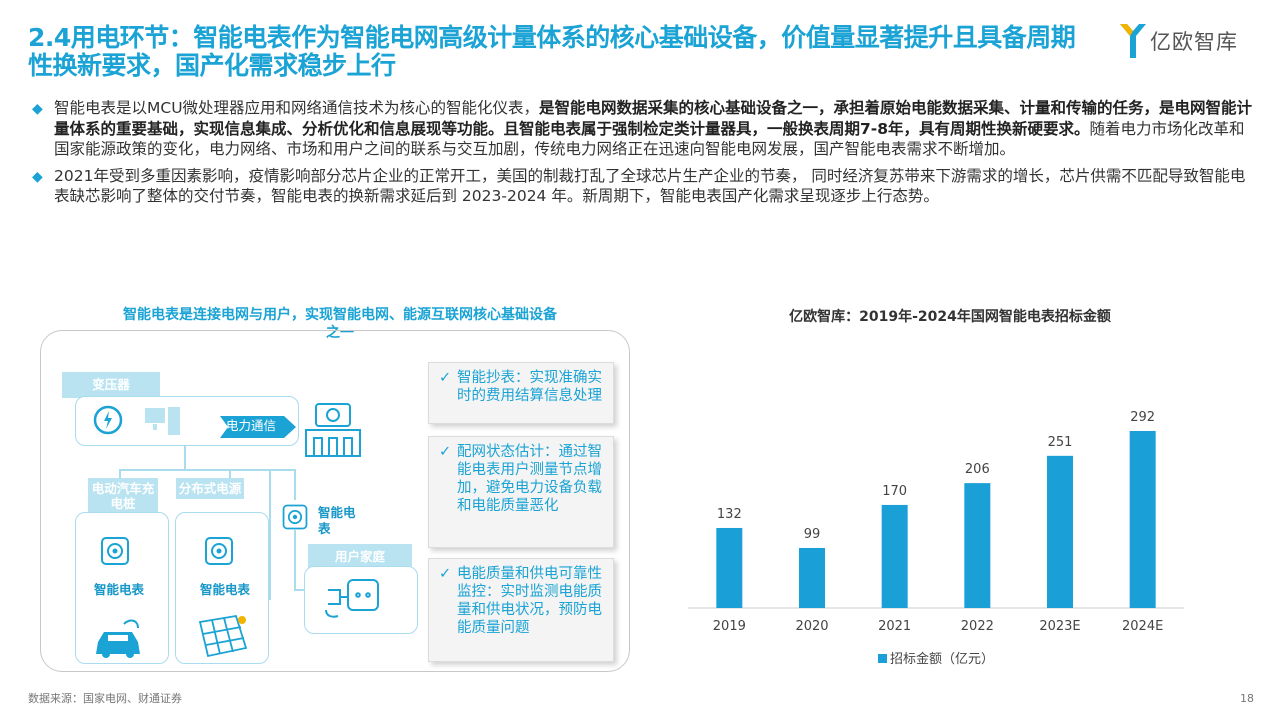 The height and width of the screenshot is (720, 1280). I want to click on x-tick-label: 2020, so click(811, 626).